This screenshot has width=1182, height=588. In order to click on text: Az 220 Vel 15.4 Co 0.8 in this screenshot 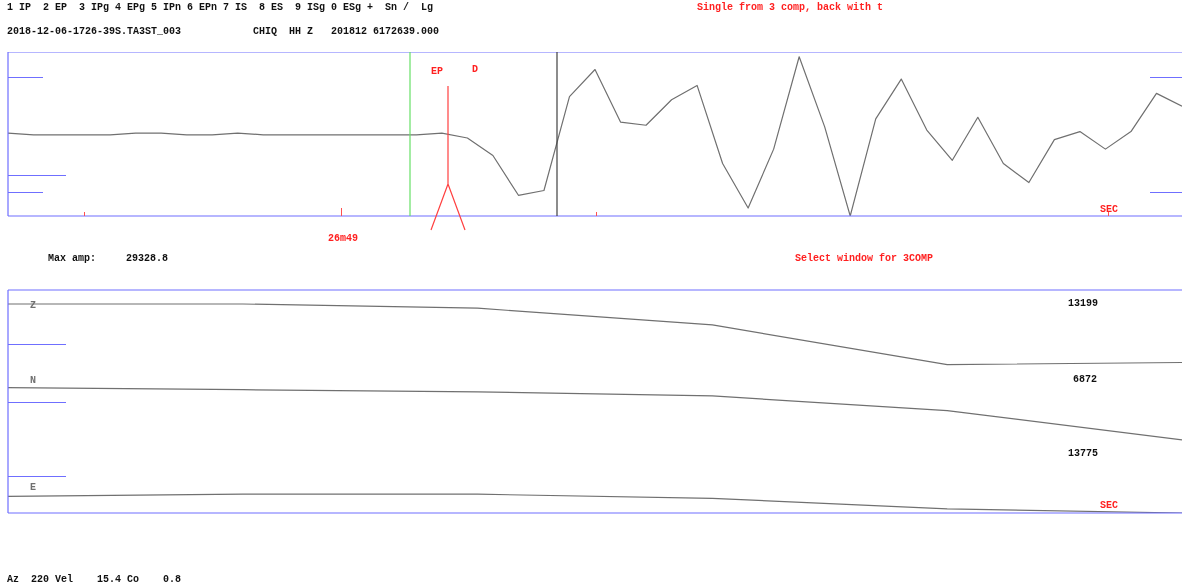, I will do `click(94, 580)`.